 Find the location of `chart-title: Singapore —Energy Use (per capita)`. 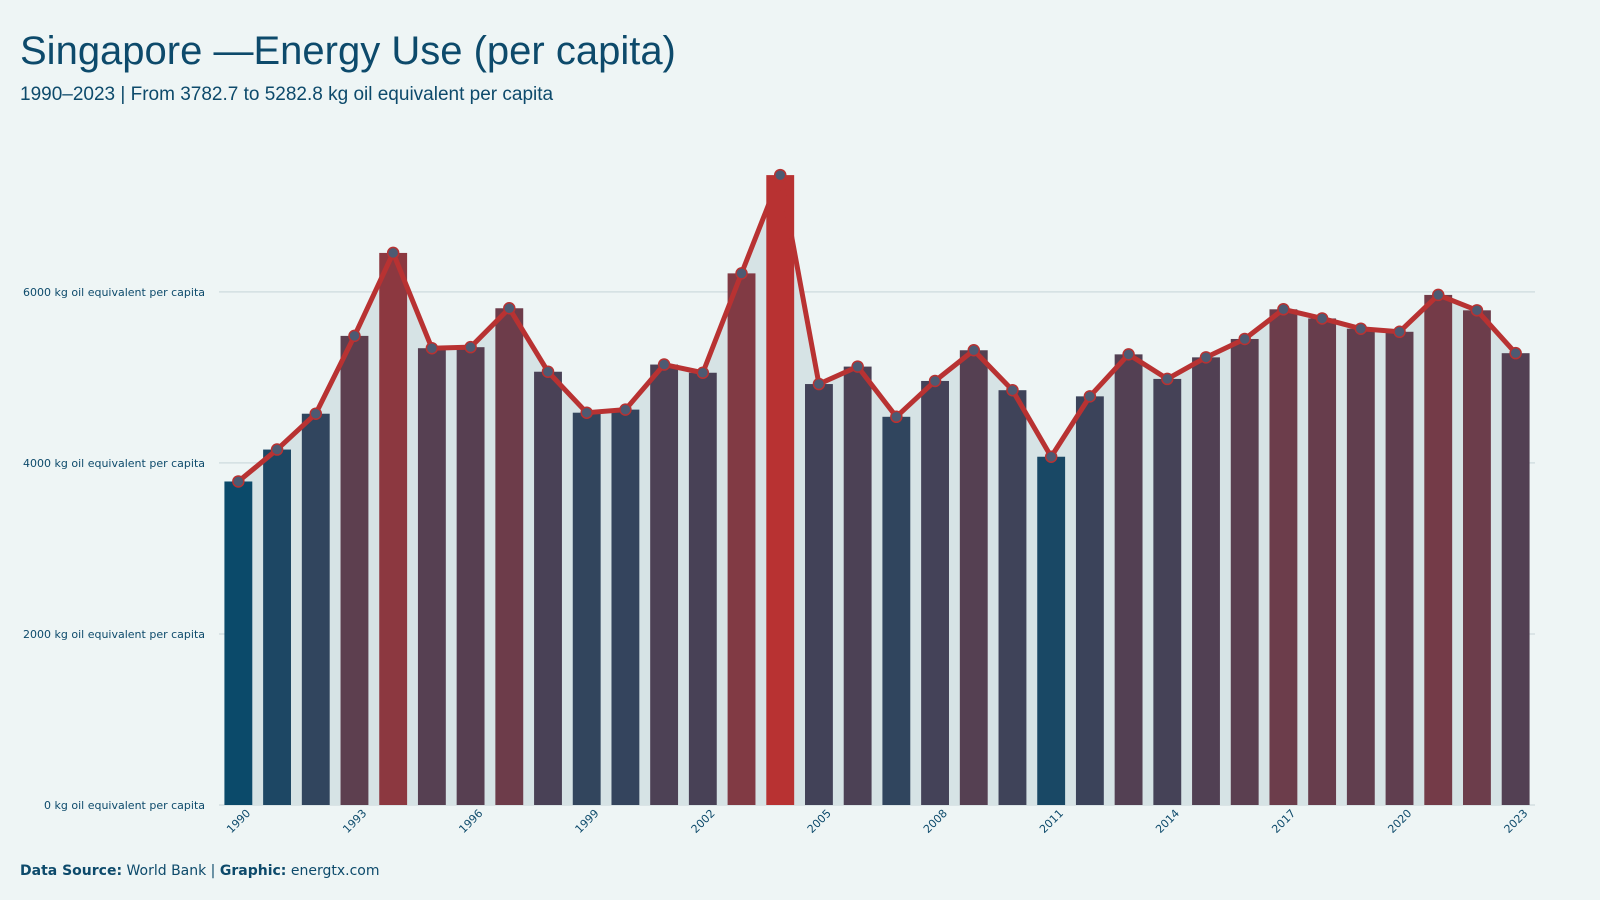

chart-title: Singapore —Energy Use (per capita) is located at coordinates (348, 51).